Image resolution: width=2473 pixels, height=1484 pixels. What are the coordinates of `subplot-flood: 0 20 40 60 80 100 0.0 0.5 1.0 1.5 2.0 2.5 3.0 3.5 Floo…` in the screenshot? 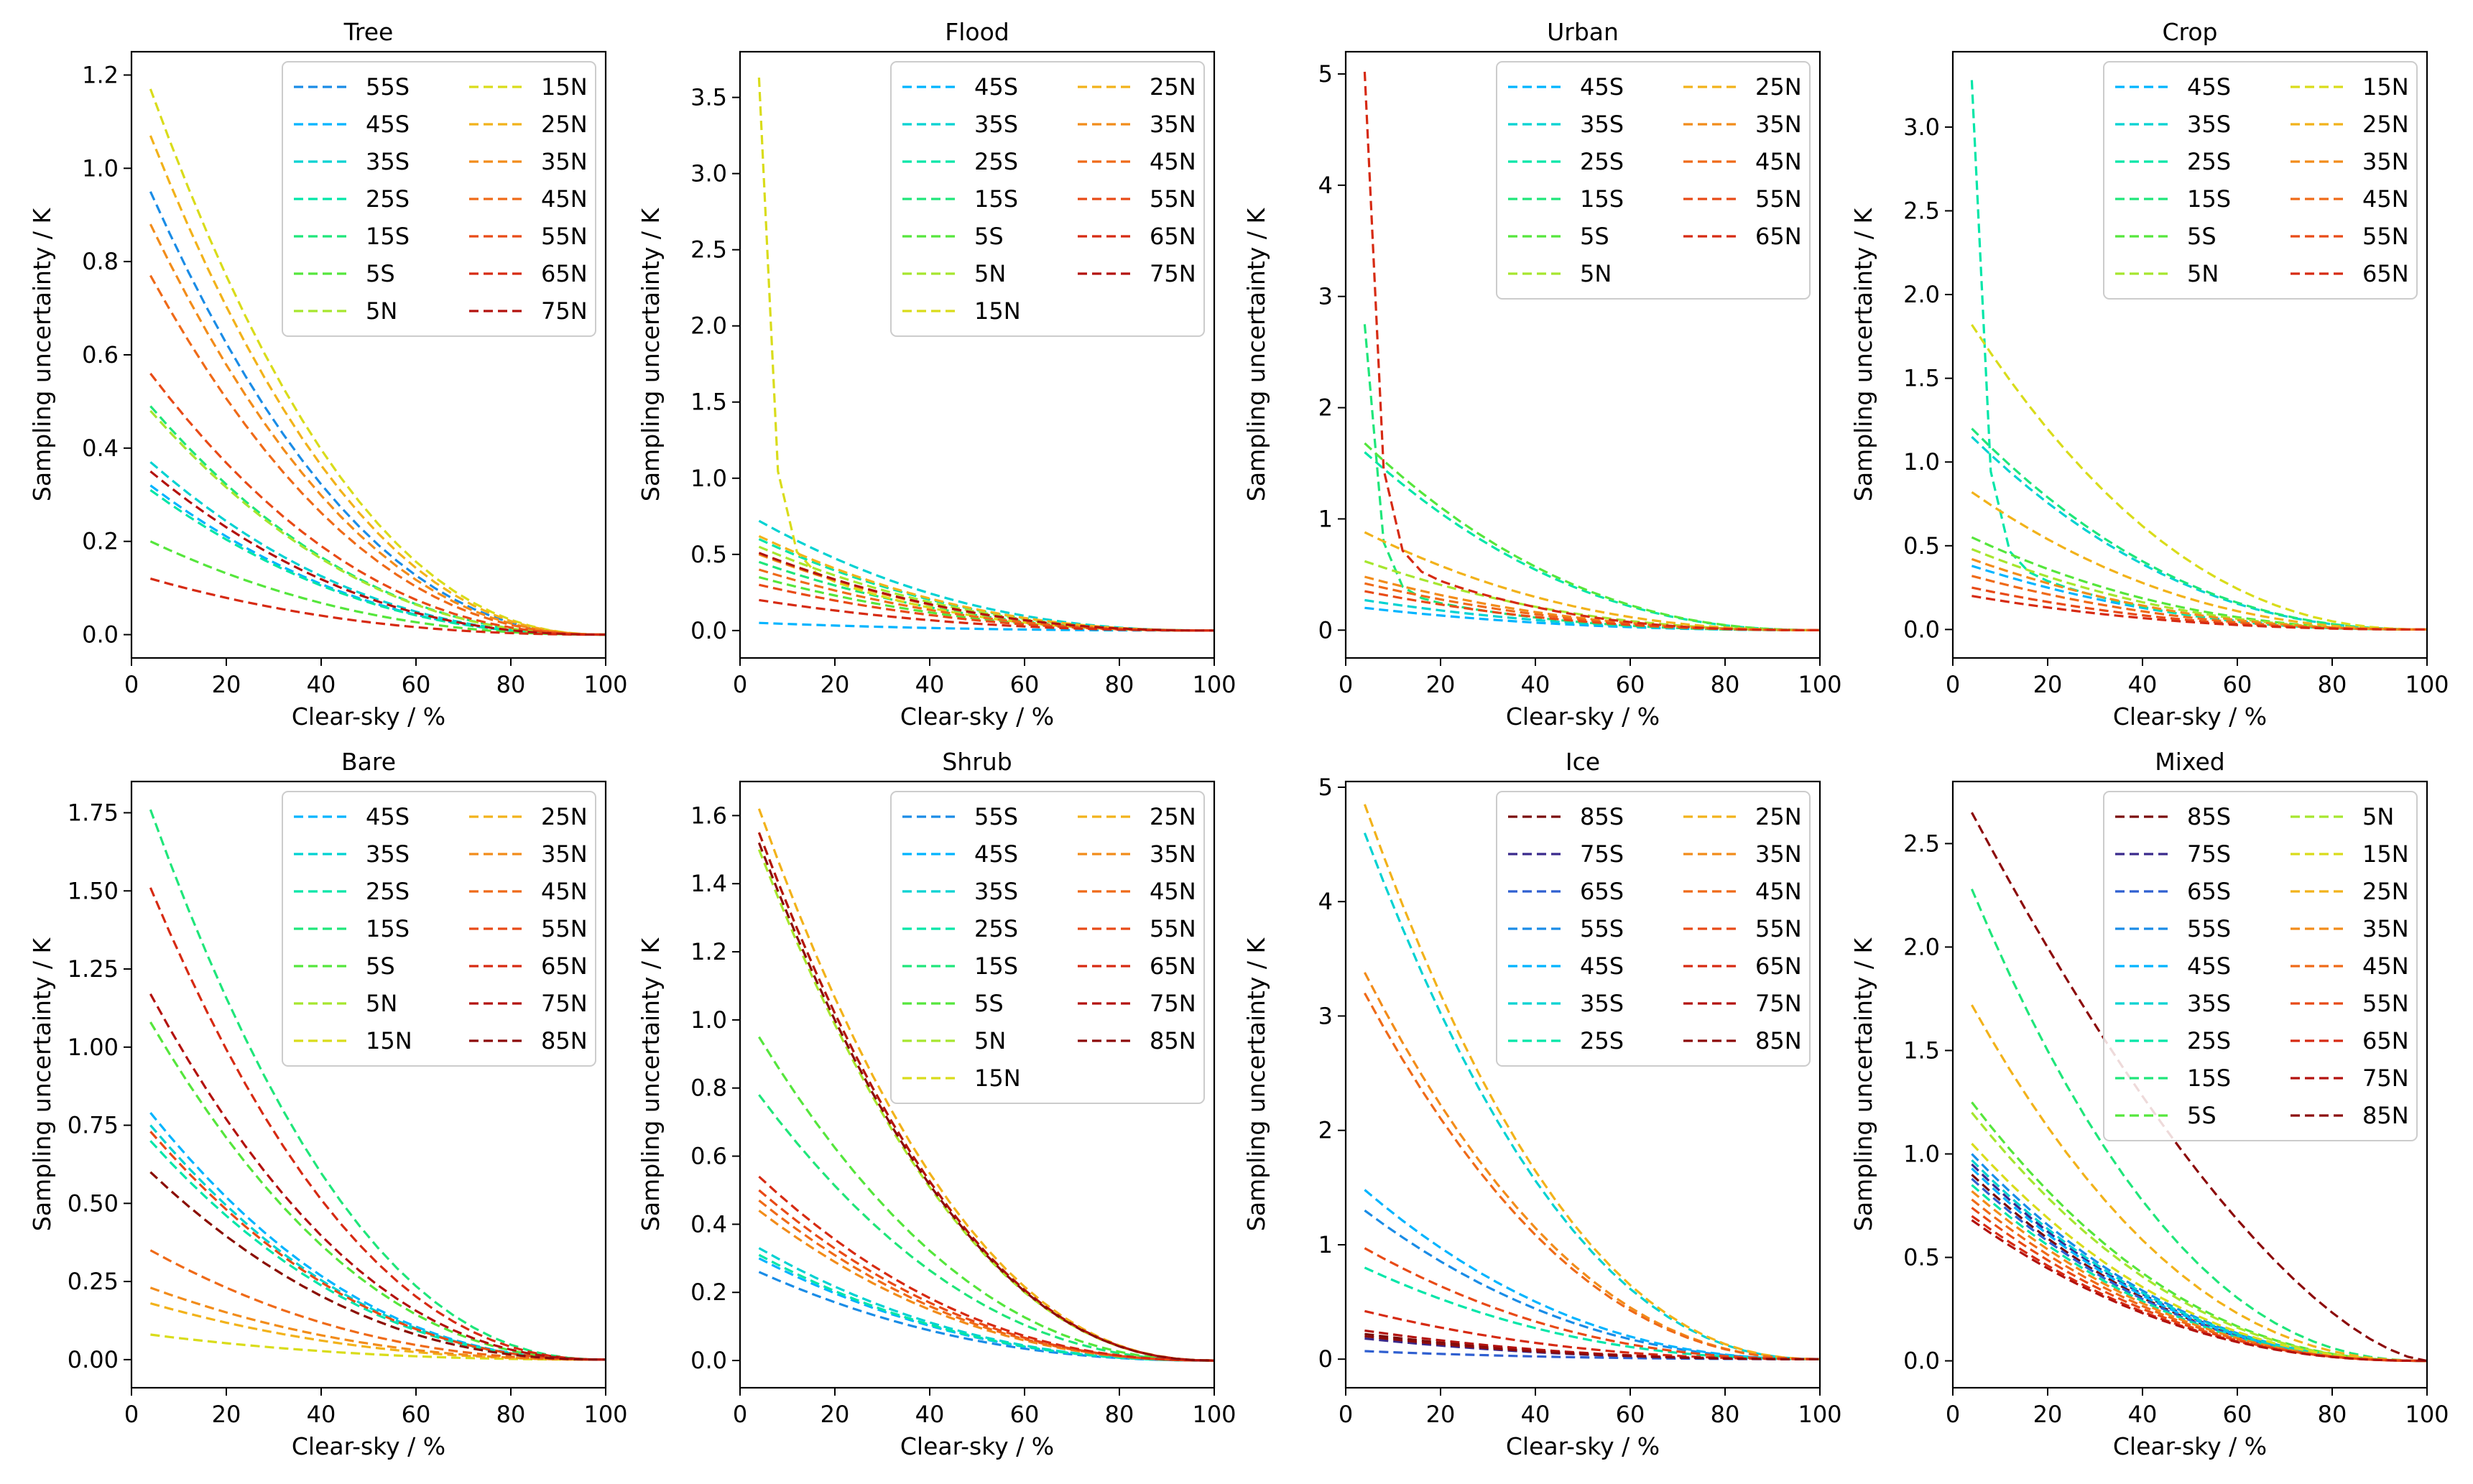 It's located at (936, 374).